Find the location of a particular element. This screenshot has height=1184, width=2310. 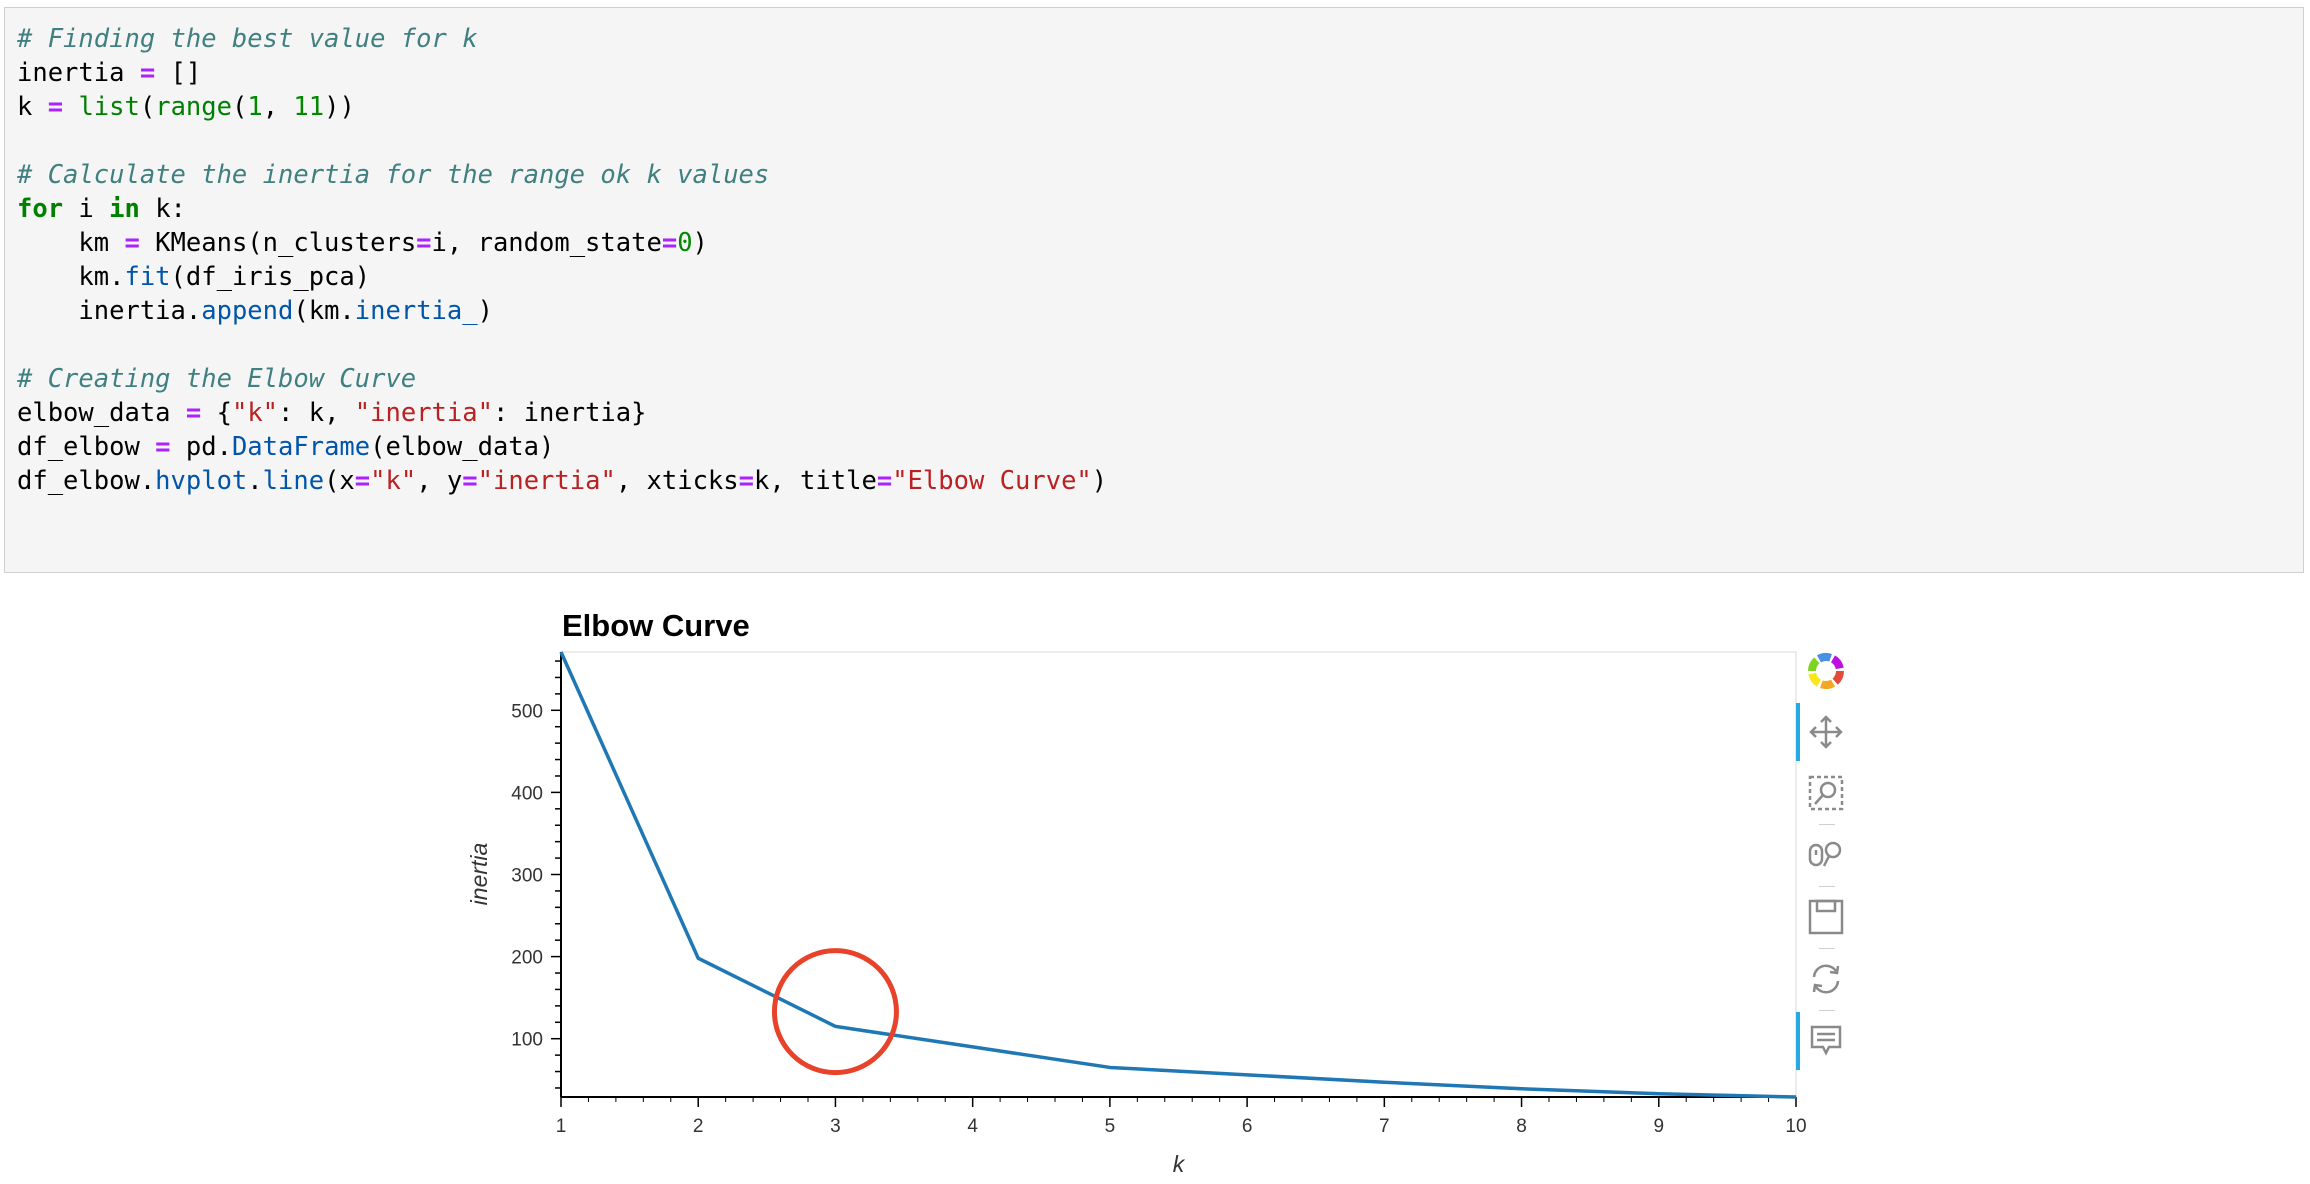

code-token: km is located at coordinates (71, 243).